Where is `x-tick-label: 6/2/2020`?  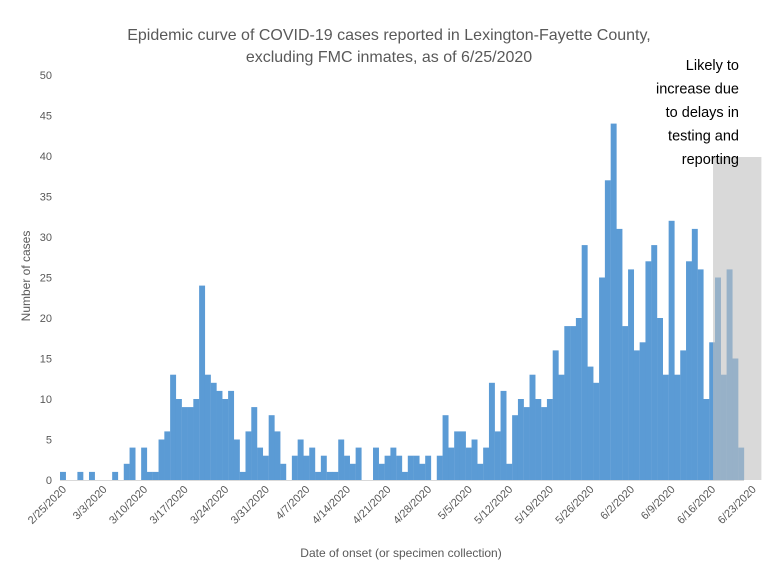
x-tick-label: 6/2/2020 is located at coordinates (617, 503).